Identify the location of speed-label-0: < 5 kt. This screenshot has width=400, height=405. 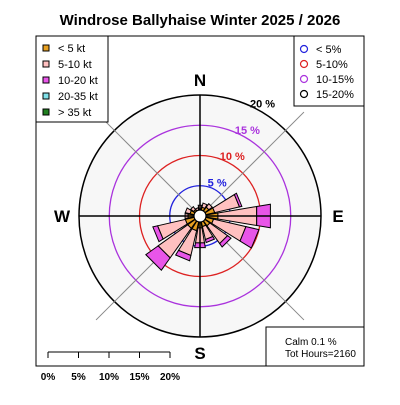
(71, 49).